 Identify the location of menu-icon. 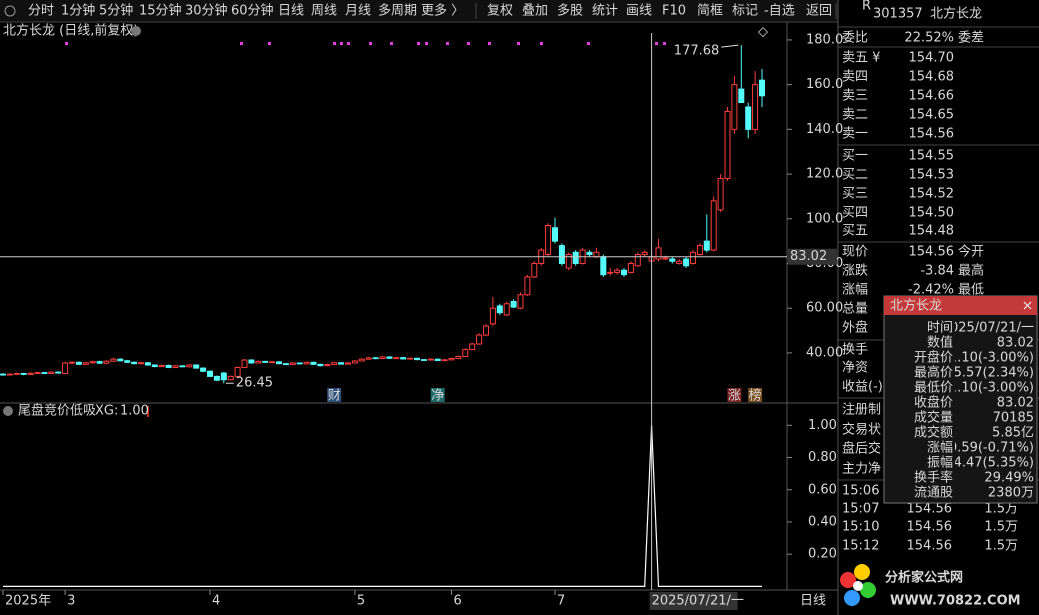
(10, 11).